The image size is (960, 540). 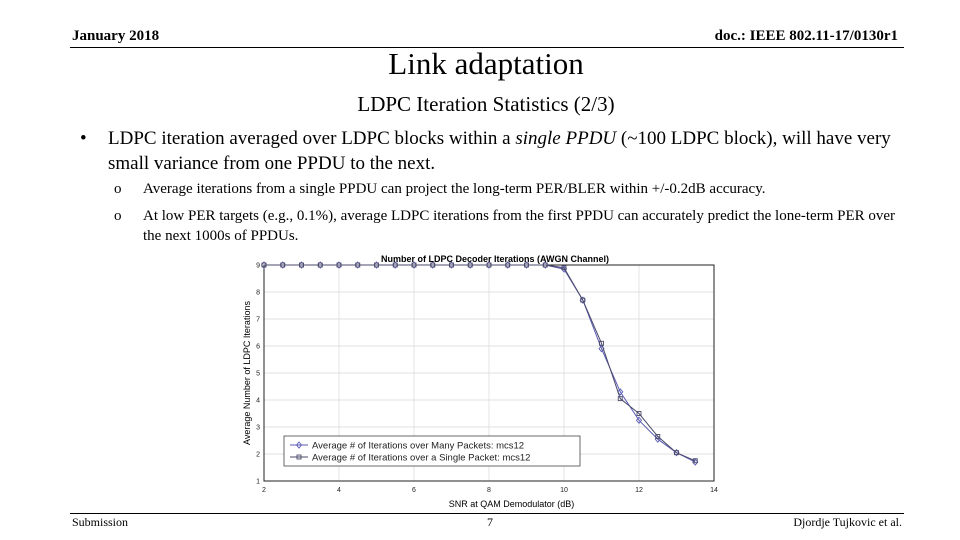 What do you see at coordinates (258, 374) in the screenshot?
I see `y-tick-label: 5` at bounding box center [258, 374].